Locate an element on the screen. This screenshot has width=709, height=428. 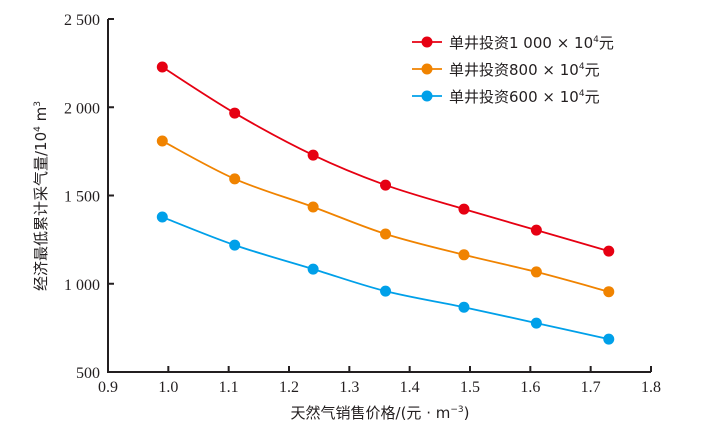
legend-item: 单井投资800 × 104元 is located at coordinates (506, 70).